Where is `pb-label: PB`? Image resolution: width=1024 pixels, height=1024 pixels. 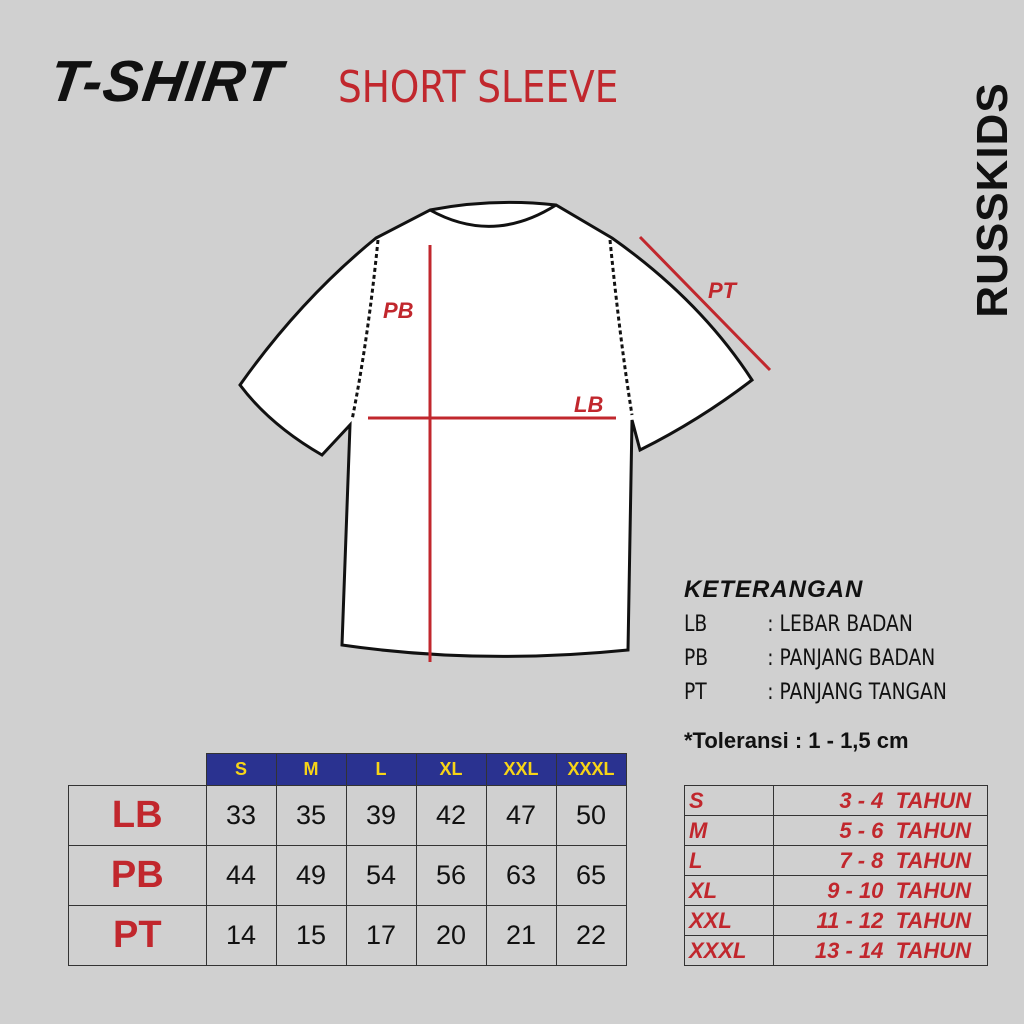 pb-label: PB is located at coordinates (398, 310).